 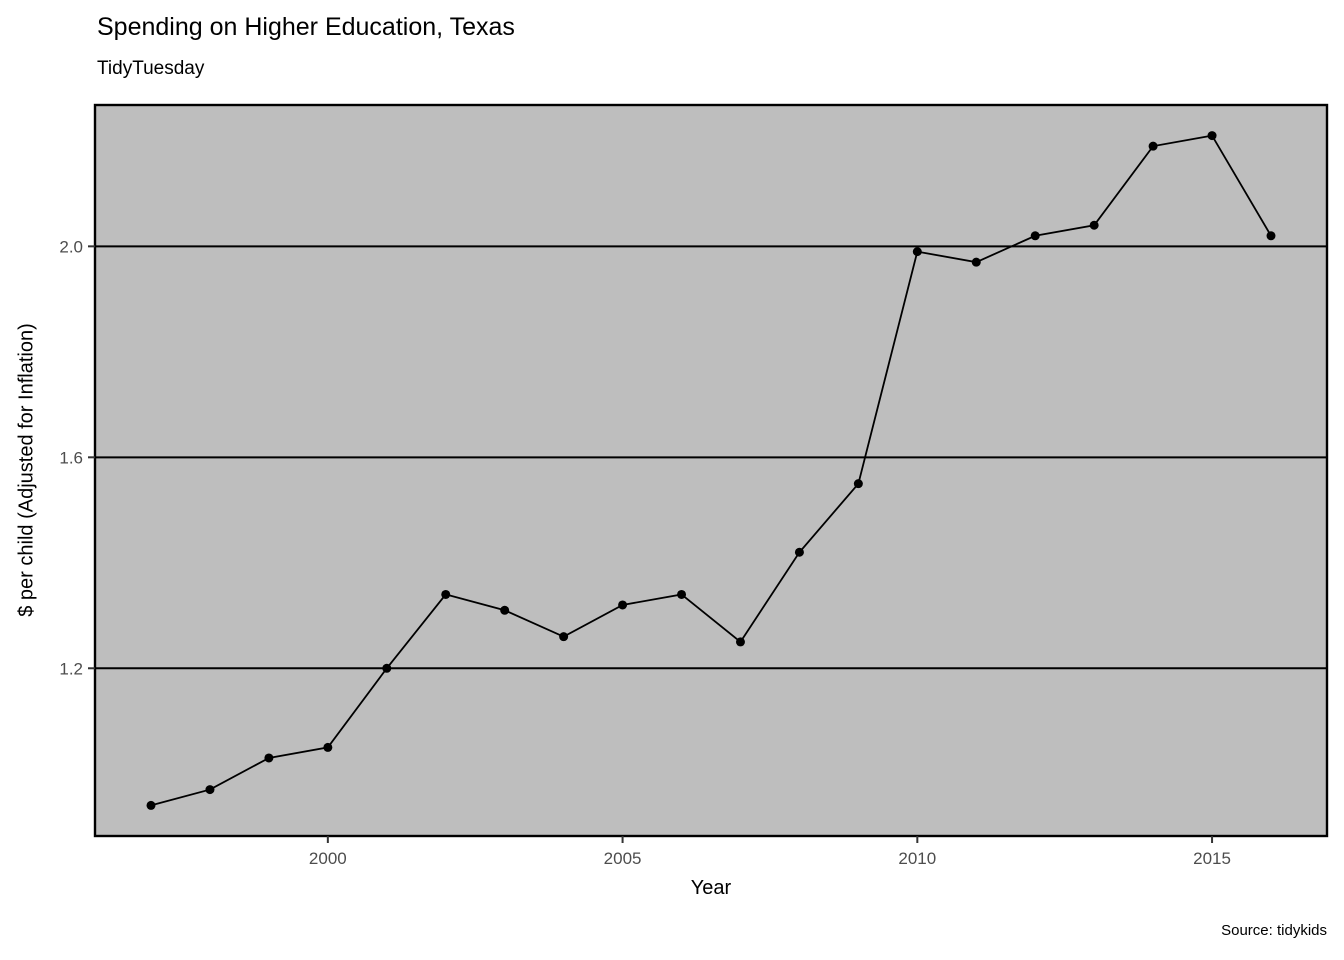 I want to click on data-point-2011, so click(x=976, y=262).